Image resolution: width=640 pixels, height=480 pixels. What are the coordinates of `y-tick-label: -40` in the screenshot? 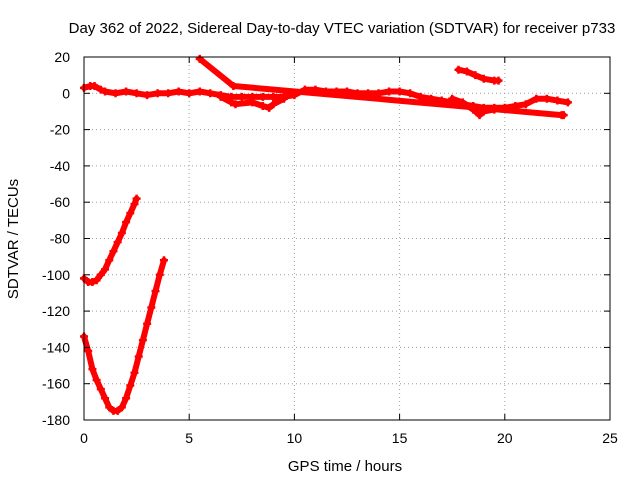 It's located at (60, 166).